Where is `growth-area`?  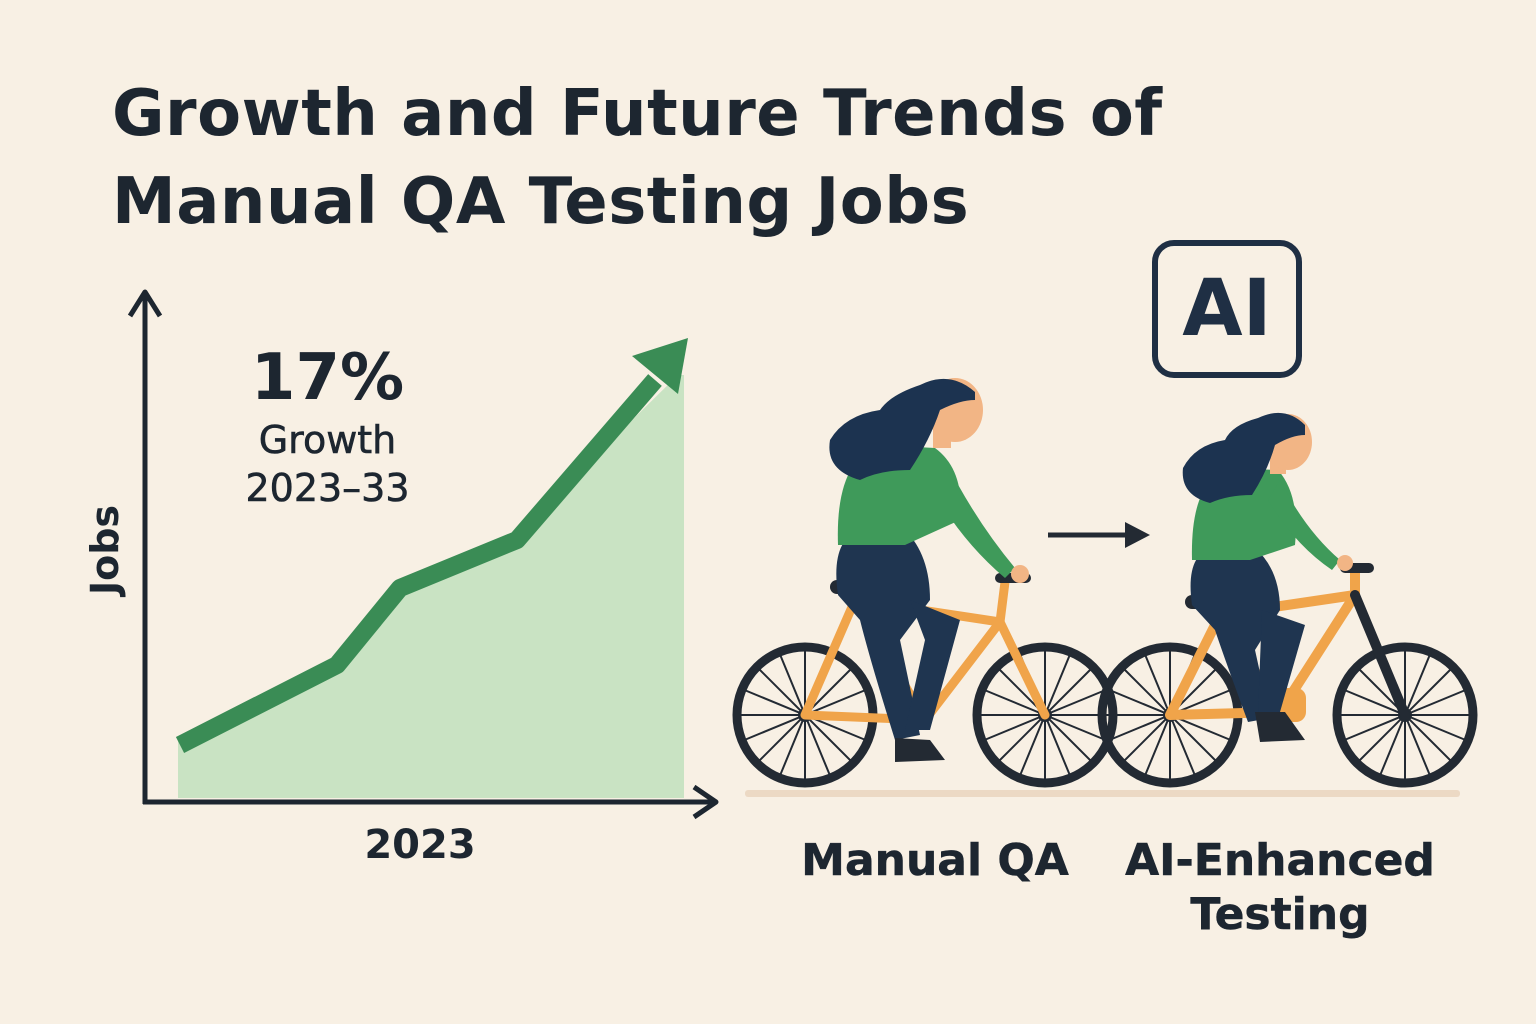 growth-area is located at coordinates (431, 586).